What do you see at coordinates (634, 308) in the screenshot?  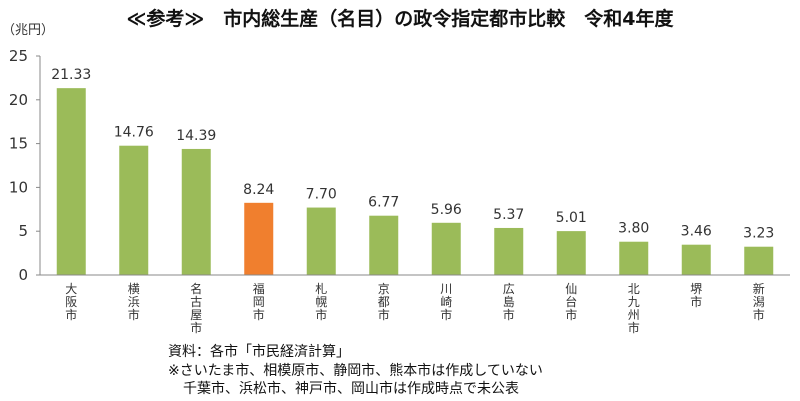 I see `x-tick-label: 北九州市` at bounding box center [634, 308].